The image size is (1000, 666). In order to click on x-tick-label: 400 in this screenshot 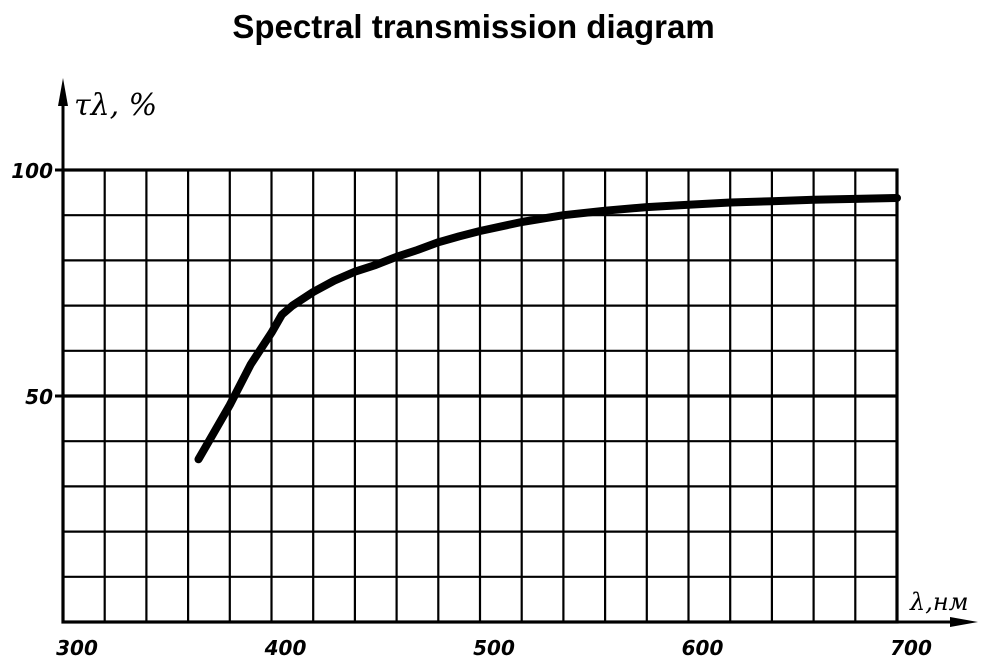, I will do `click(285, 648)`.